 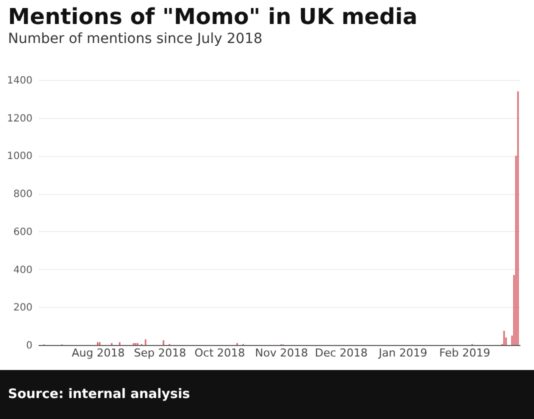 What do you see at coordinates (220, 353) in the screenshot?
I see `x-tick-label: Oct 2018` at bounding box center [220, 353].